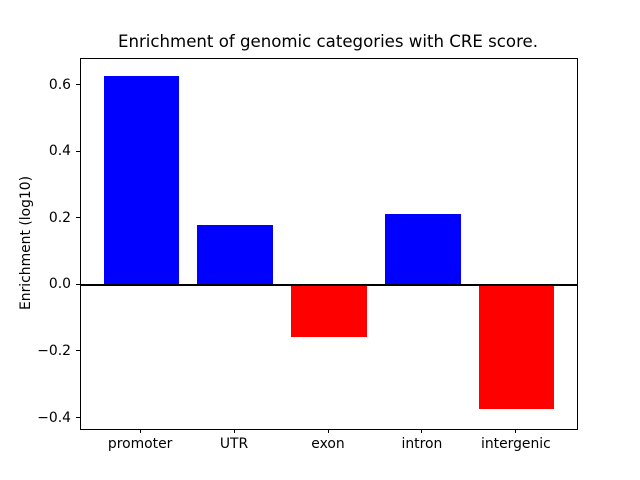 The image size is (640, 480). What do you see at coordinates (54, 417) in the screenshot?
I see `y-tick-label: −0.4` at bounding box center [54, 417].